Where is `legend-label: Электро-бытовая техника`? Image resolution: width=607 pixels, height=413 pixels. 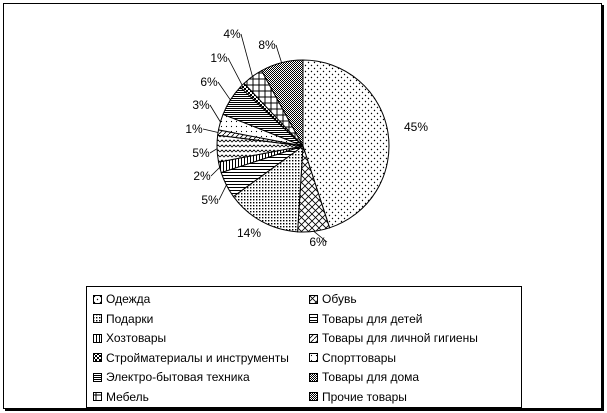 legend-label: Электро-бытовая техника is located at coordinates (178, 377).